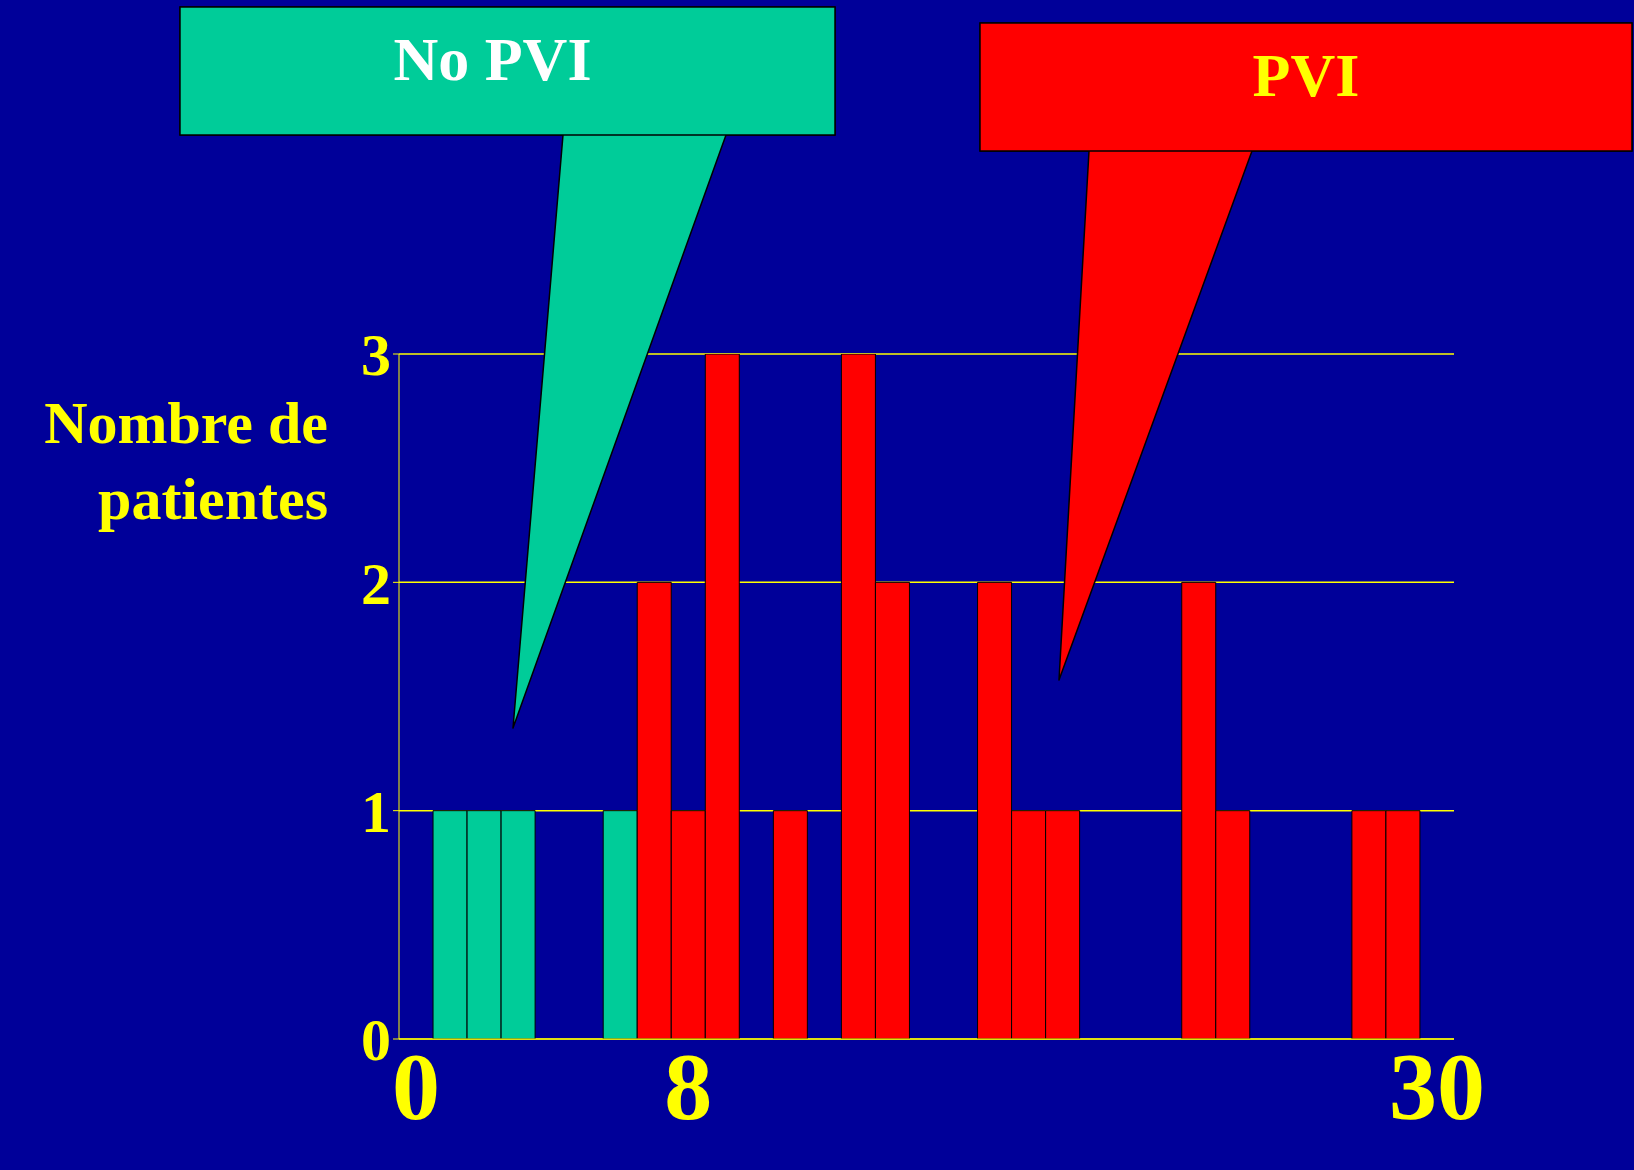 This screenshot has width=1634, height=1170. I want to click on x-tick-label: 8, so click(688, 1087).